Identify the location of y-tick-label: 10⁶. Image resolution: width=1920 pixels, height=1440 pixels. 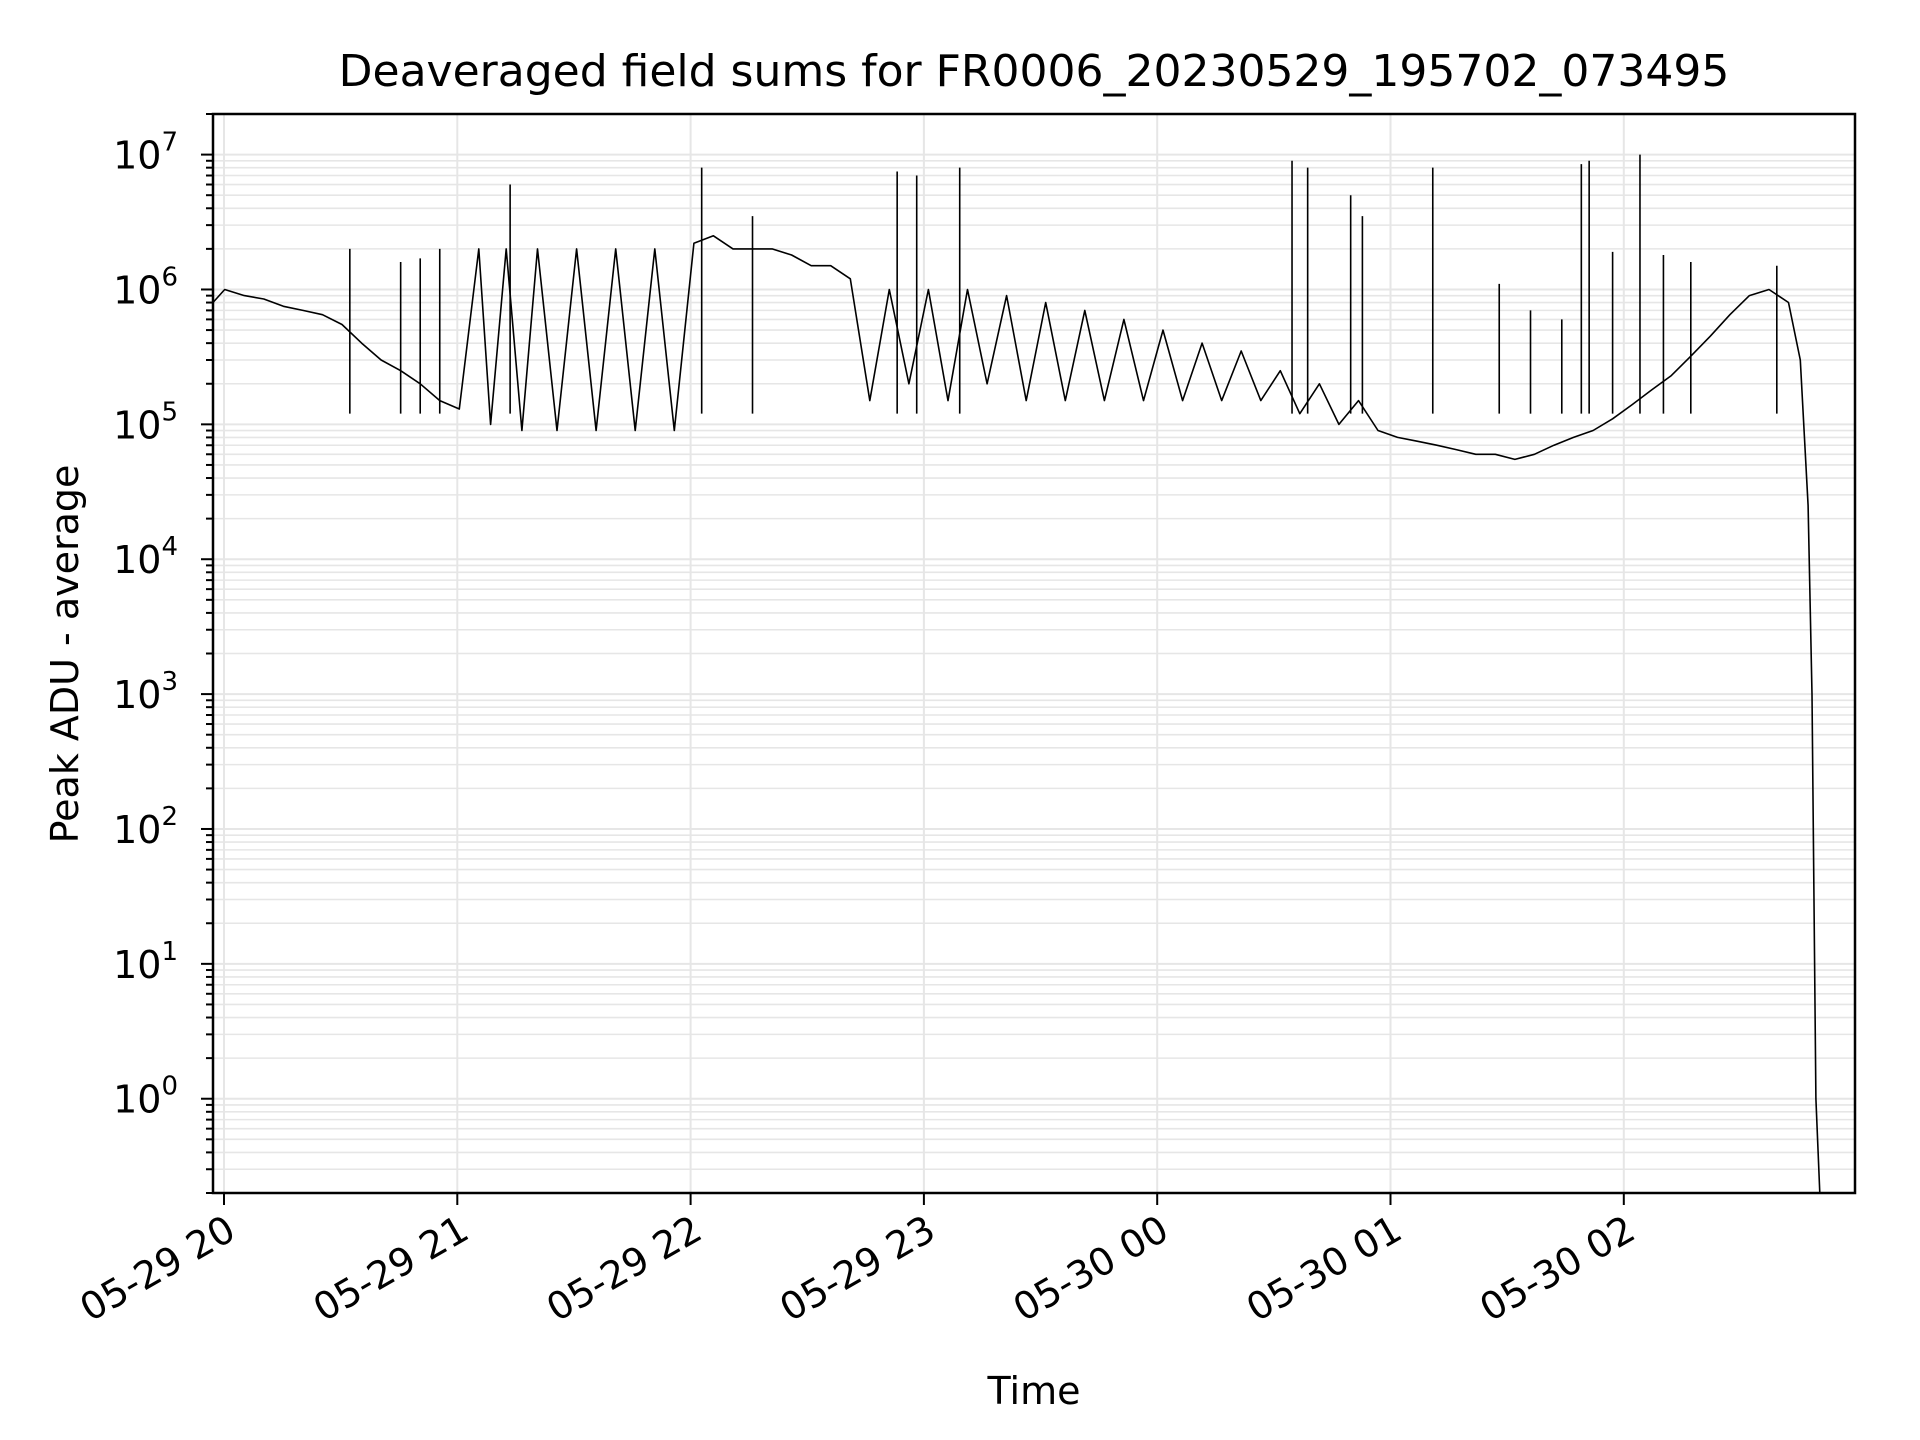
(145, 287).